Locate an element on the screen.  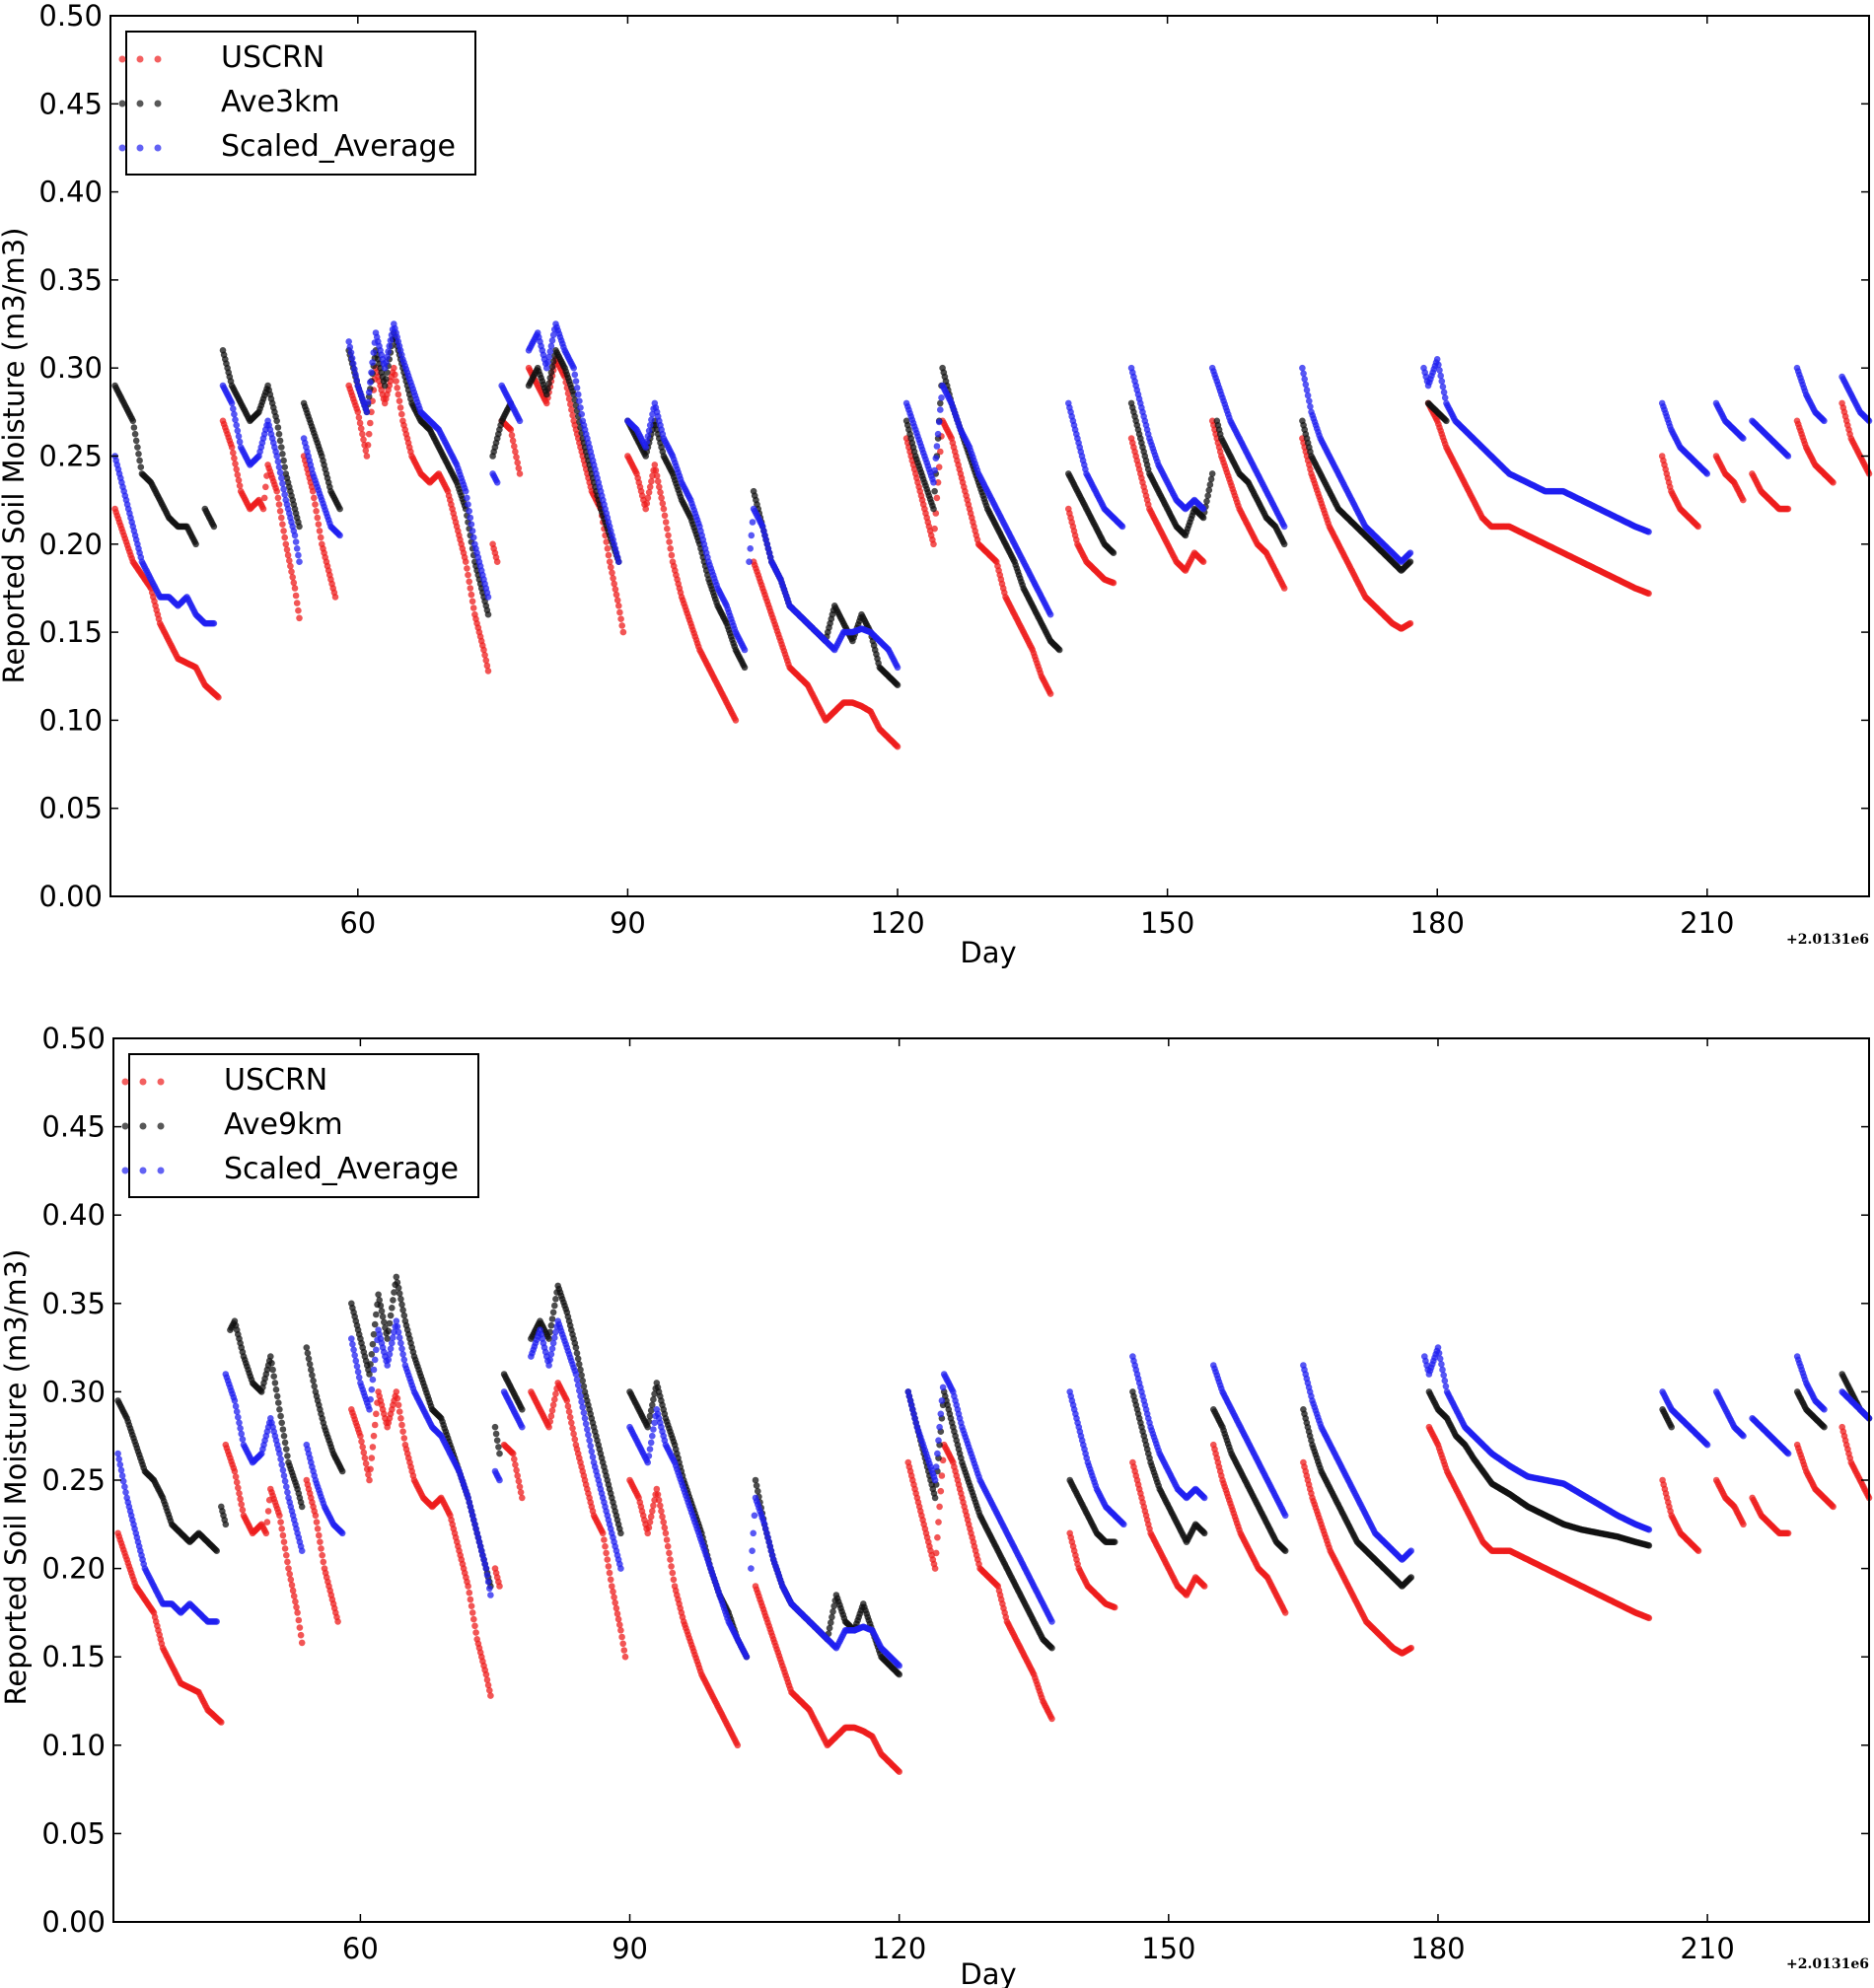
y-axis-title: Reported Soil Moisture (m3/m3) is located at coordinates (15, 456).